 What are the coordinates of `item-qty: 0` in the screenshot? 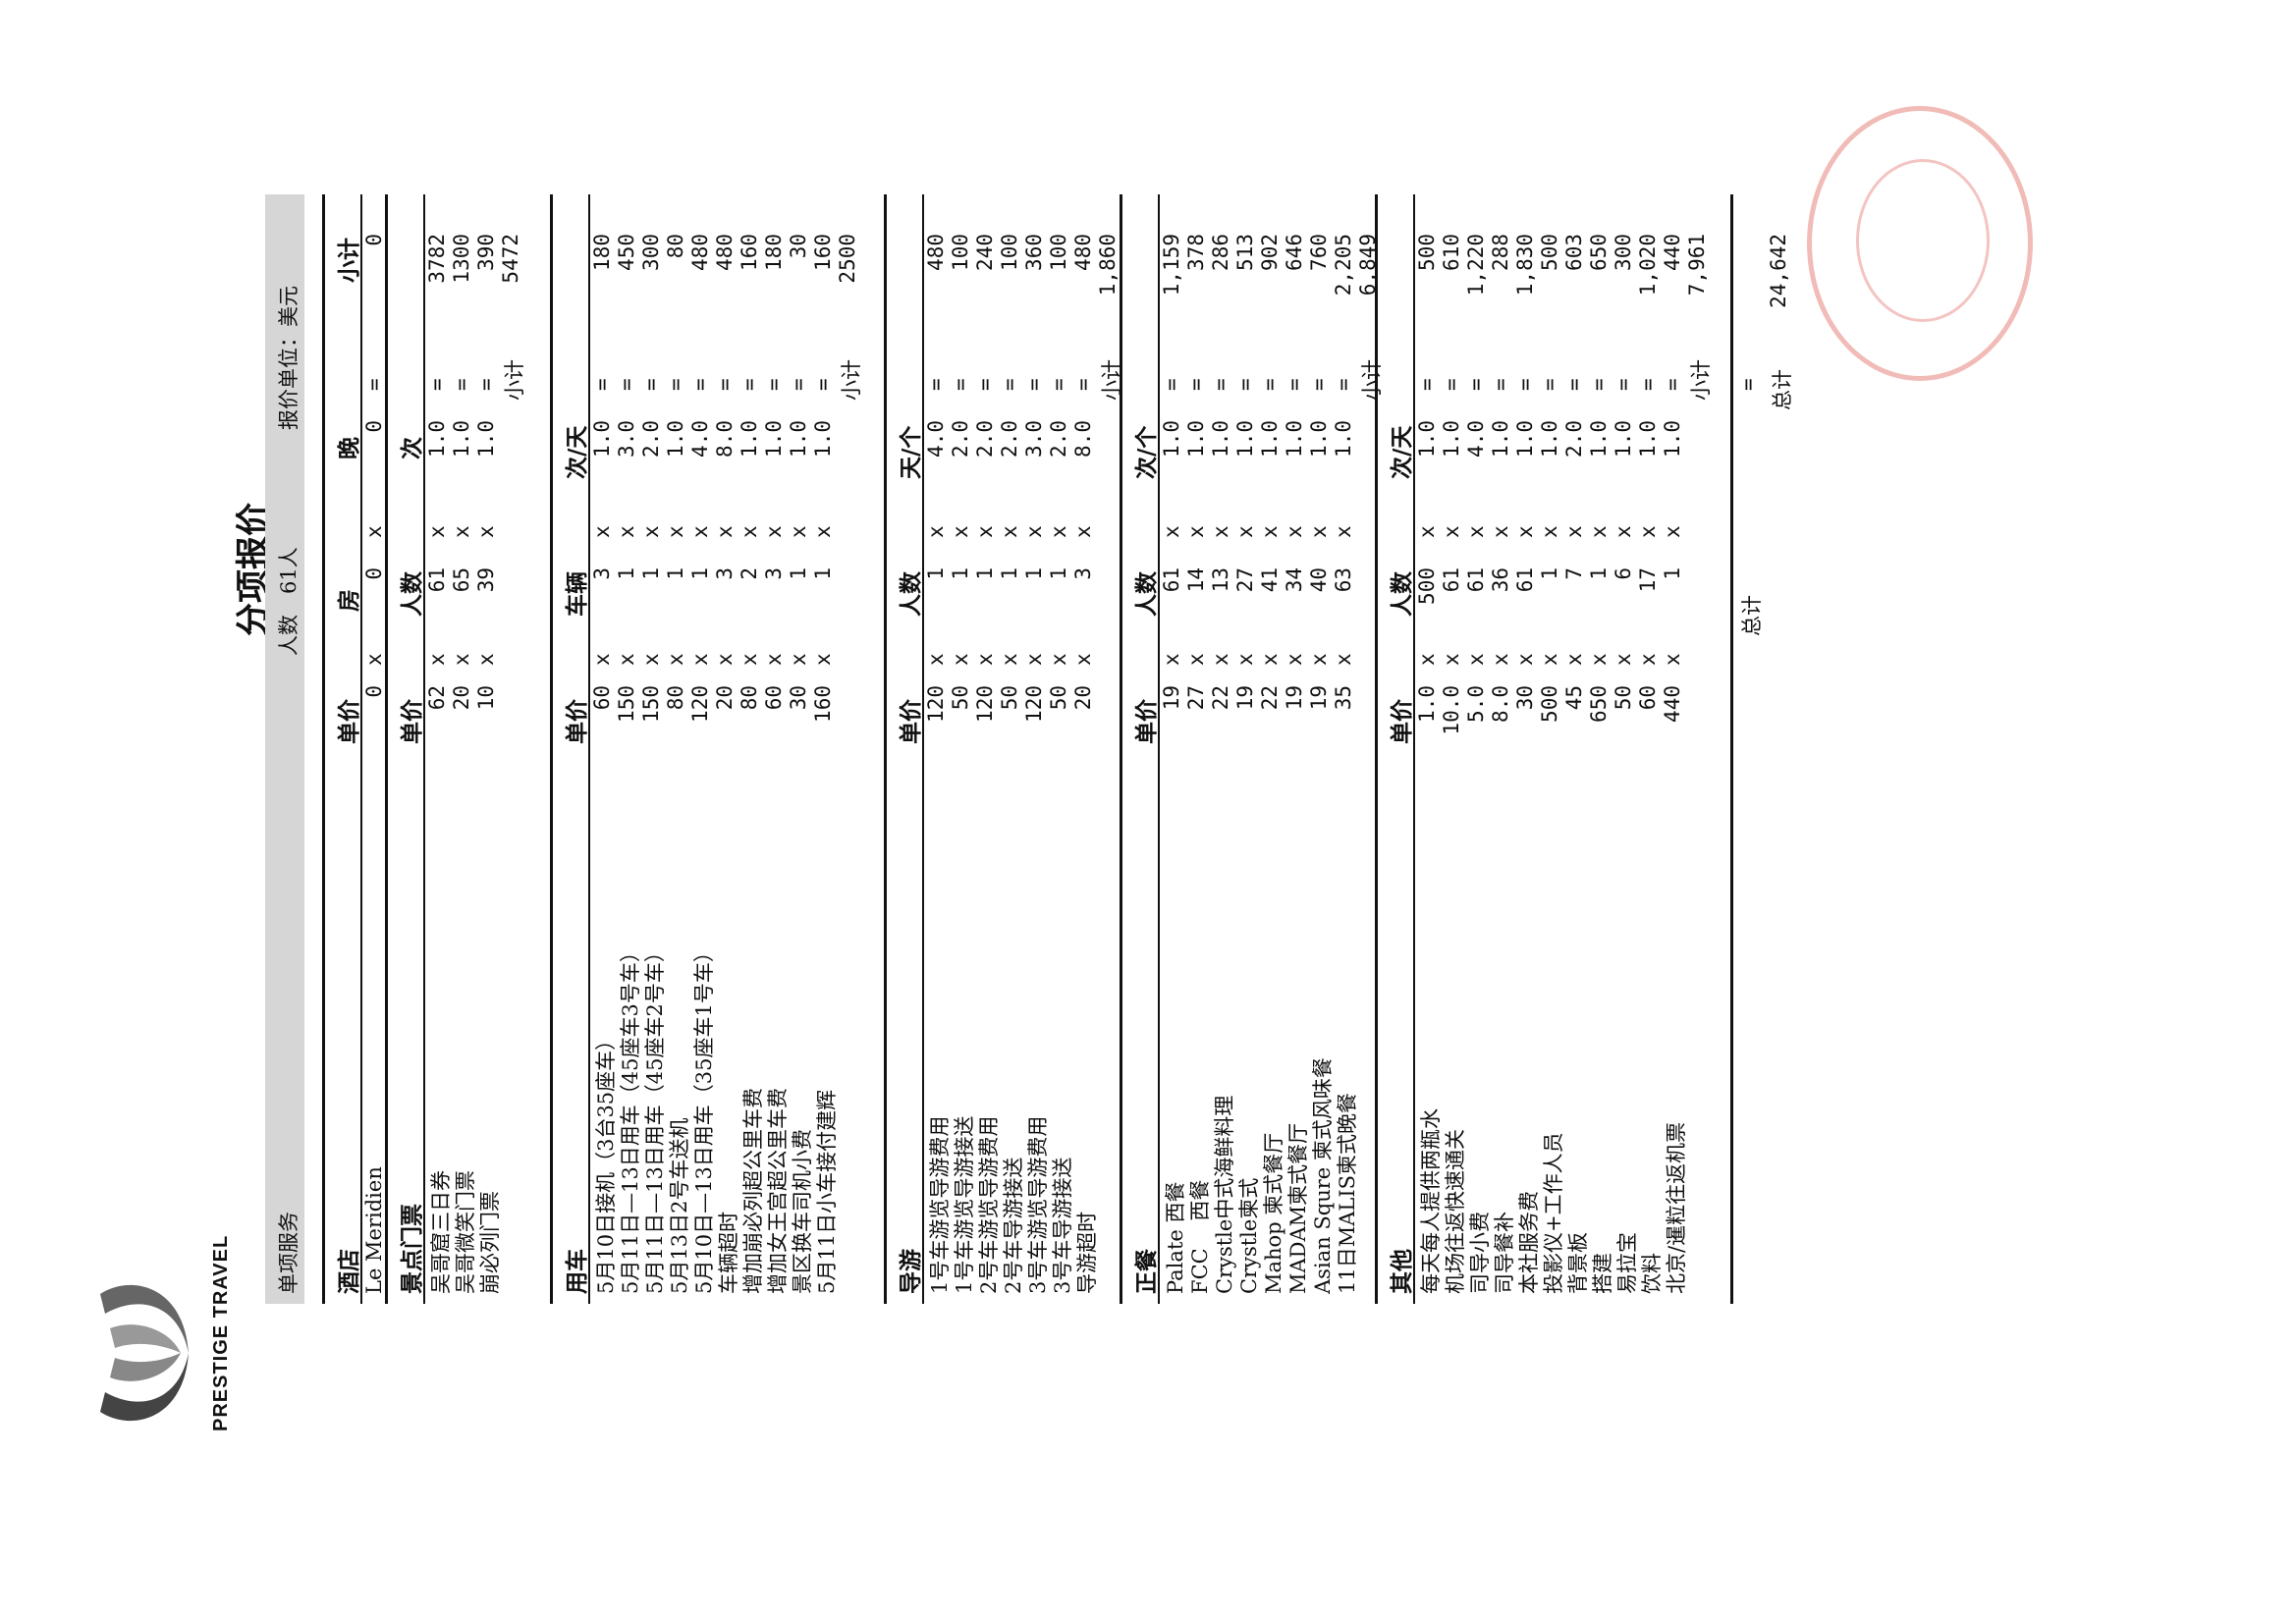 It's located at (374, 573).